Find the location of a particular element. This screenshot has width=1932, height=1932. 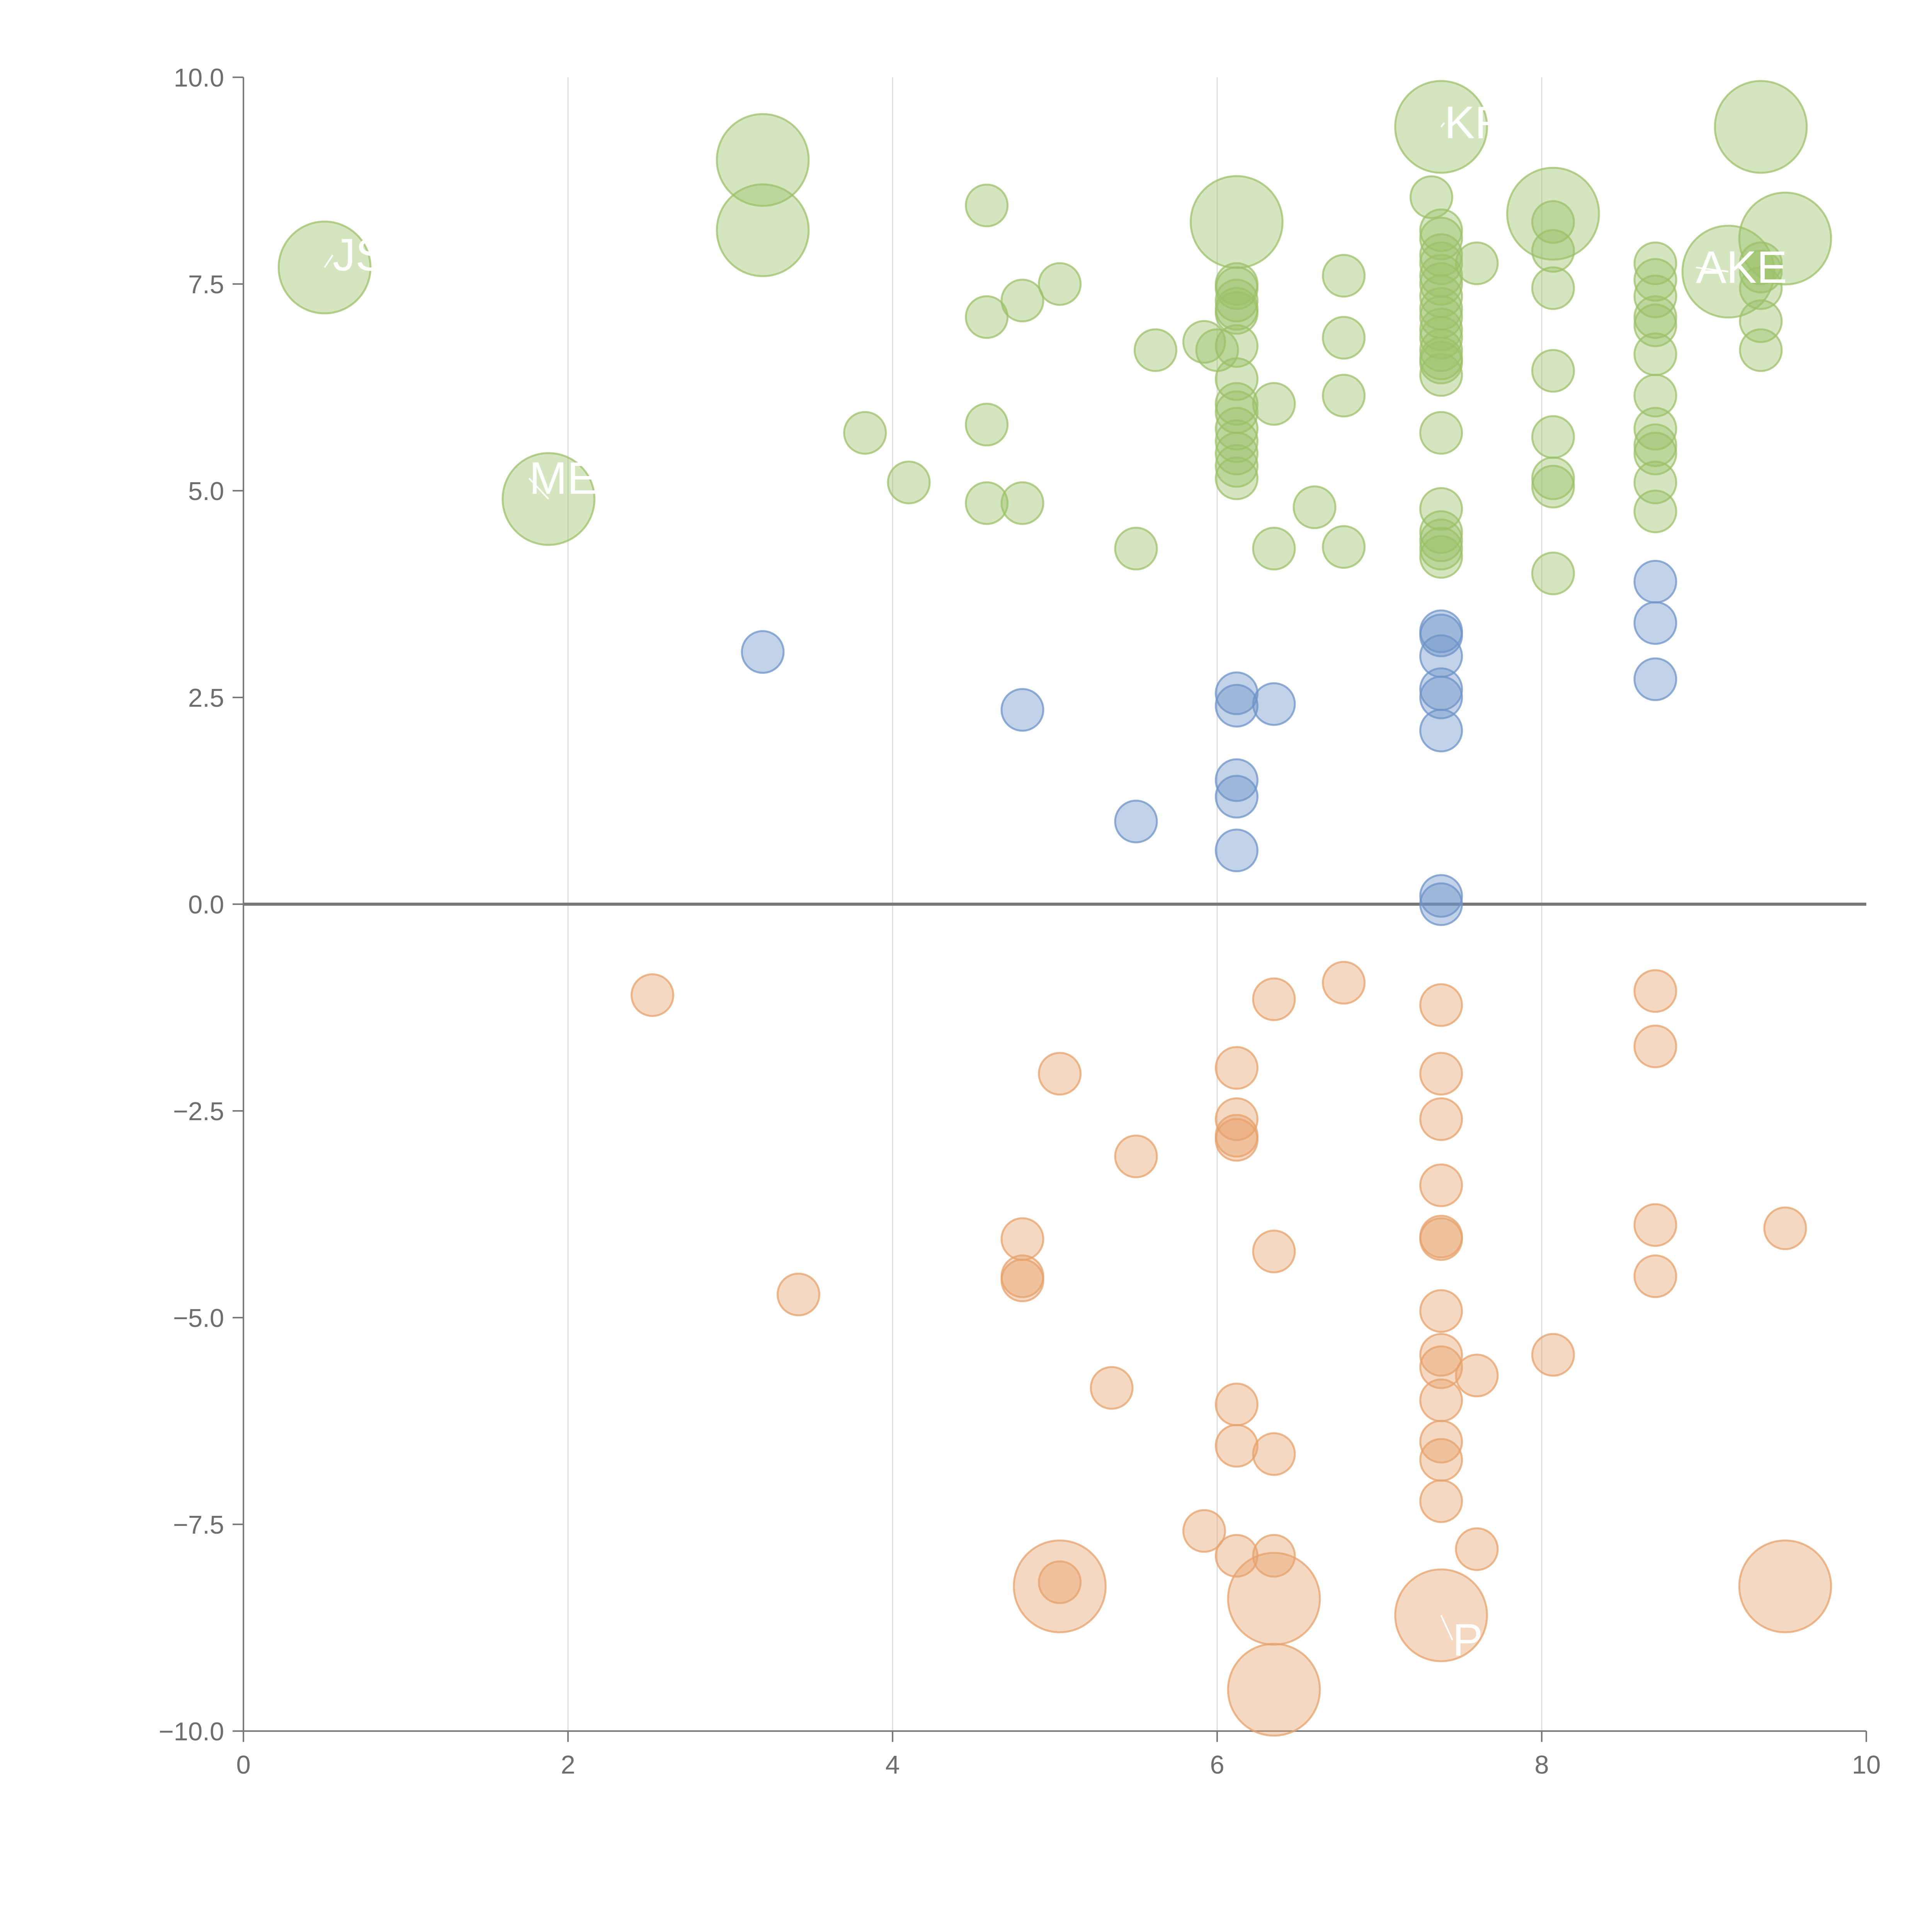

y-tick-label: 0.0 is located at coordinates (206, 905).